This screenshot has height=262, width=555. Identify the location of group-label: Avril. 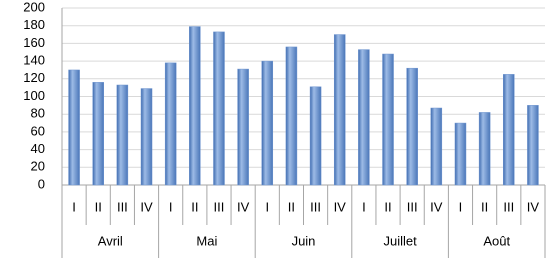
(110, 240).